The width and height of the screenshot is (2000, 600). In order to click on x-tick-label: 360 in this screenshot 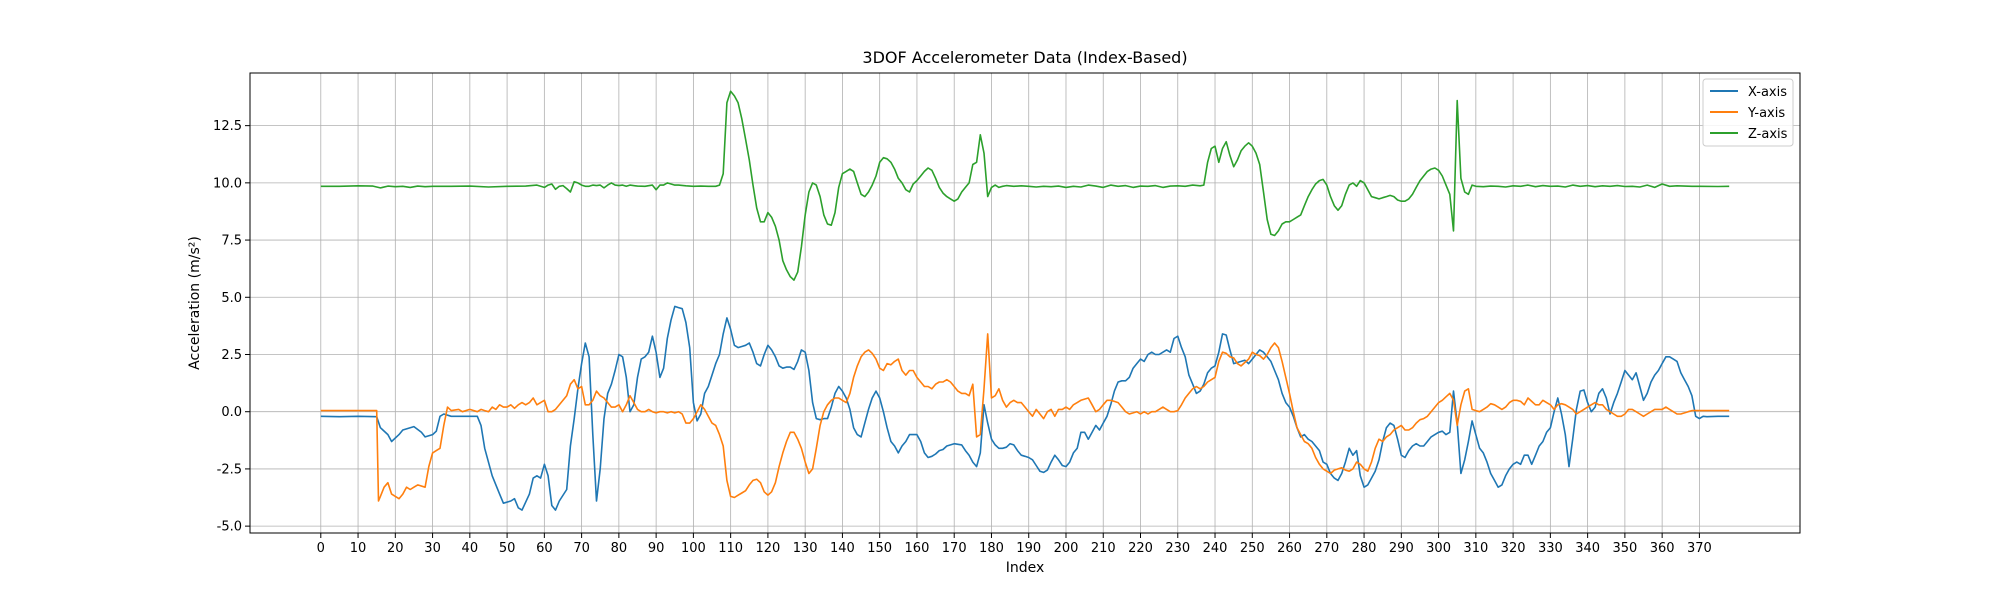, I will do `click(1662, 548)`.